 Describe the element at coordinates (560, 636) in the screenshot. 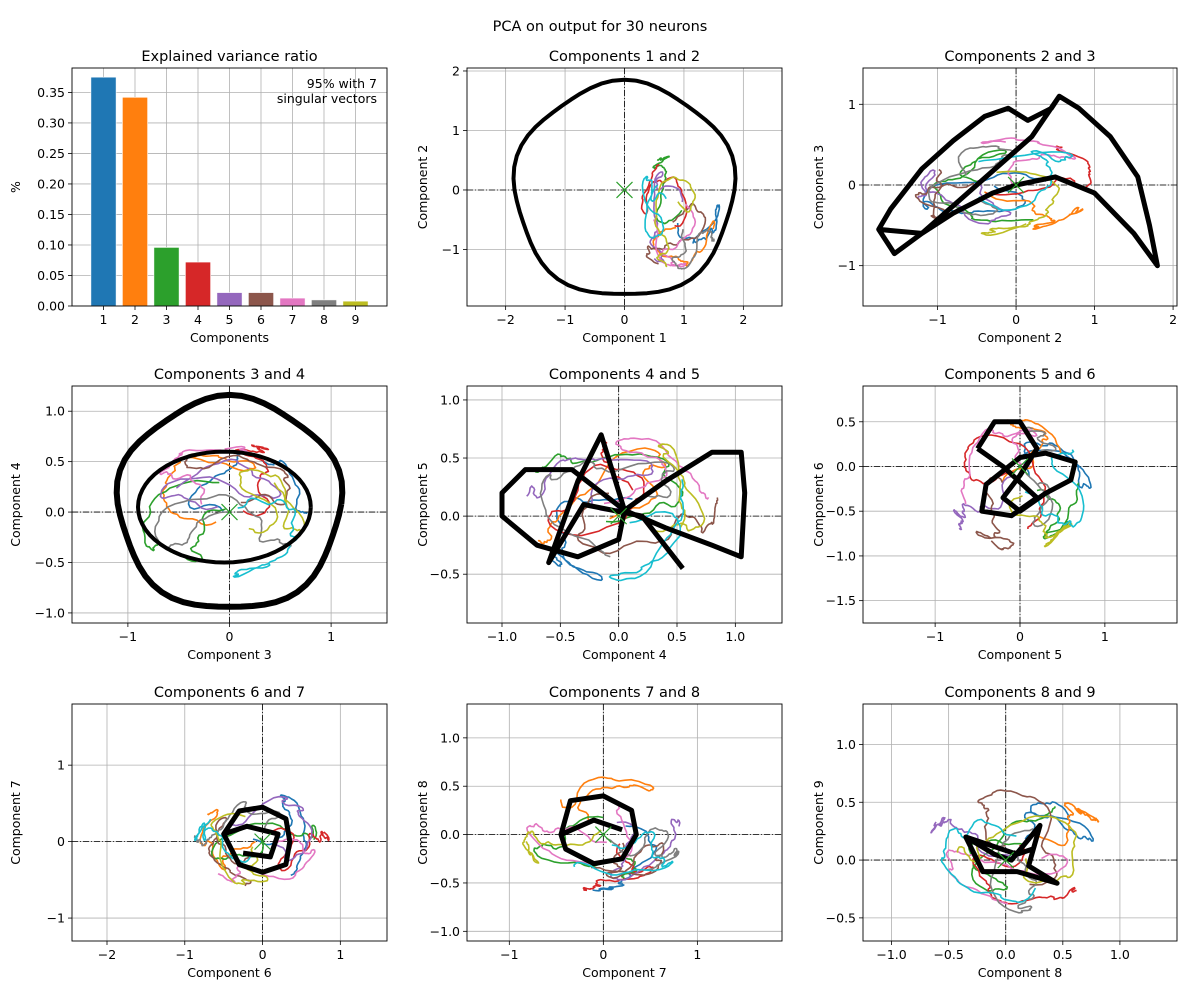

I see `x-tick-label: −0.5` at that location.